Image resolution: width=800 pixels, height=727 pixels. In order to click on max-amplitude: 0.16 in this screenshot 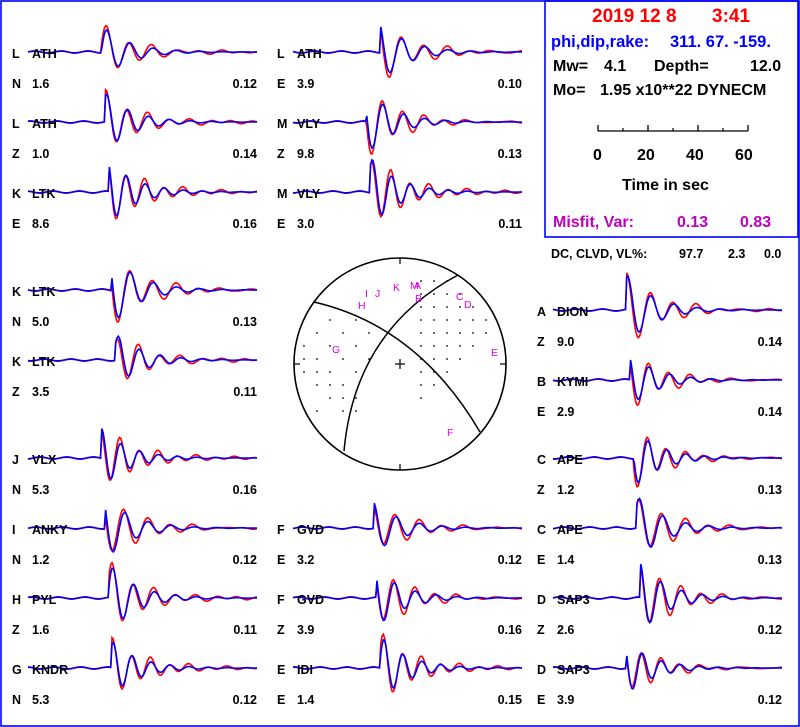, I will do `click(245, 224)`.